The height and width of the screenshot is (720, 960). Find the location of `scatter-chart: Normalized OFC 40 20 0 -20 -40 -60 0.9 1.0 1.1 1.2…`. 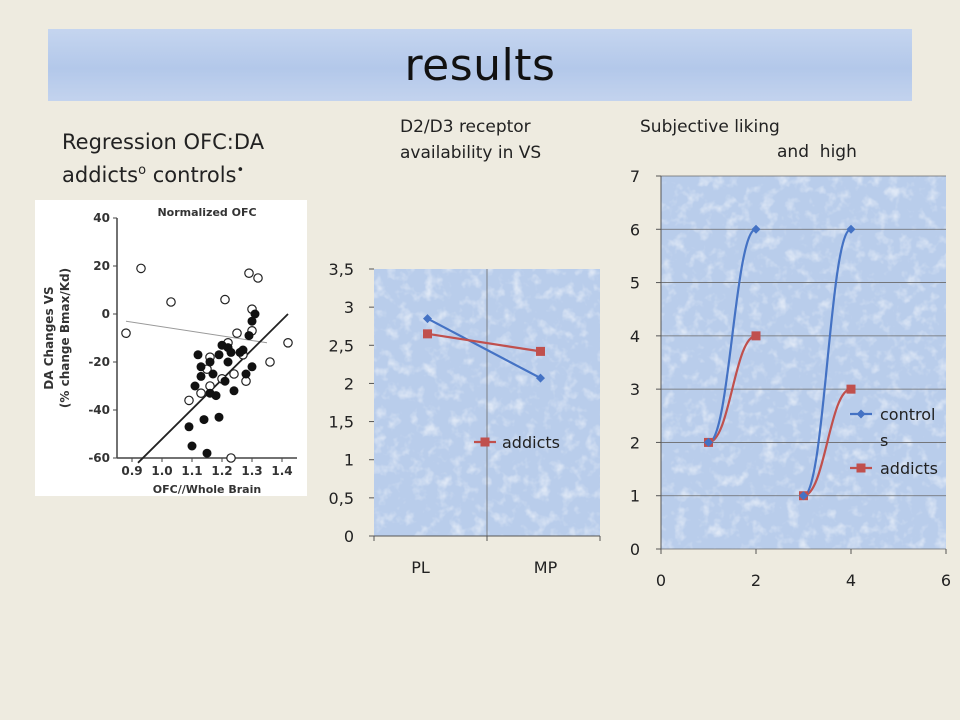

scatter-chart: Normalized OFC 40 20 0 -20 -40 -60 0.9 1.0 1.1 1.2… is located at coordinates (169, 351).